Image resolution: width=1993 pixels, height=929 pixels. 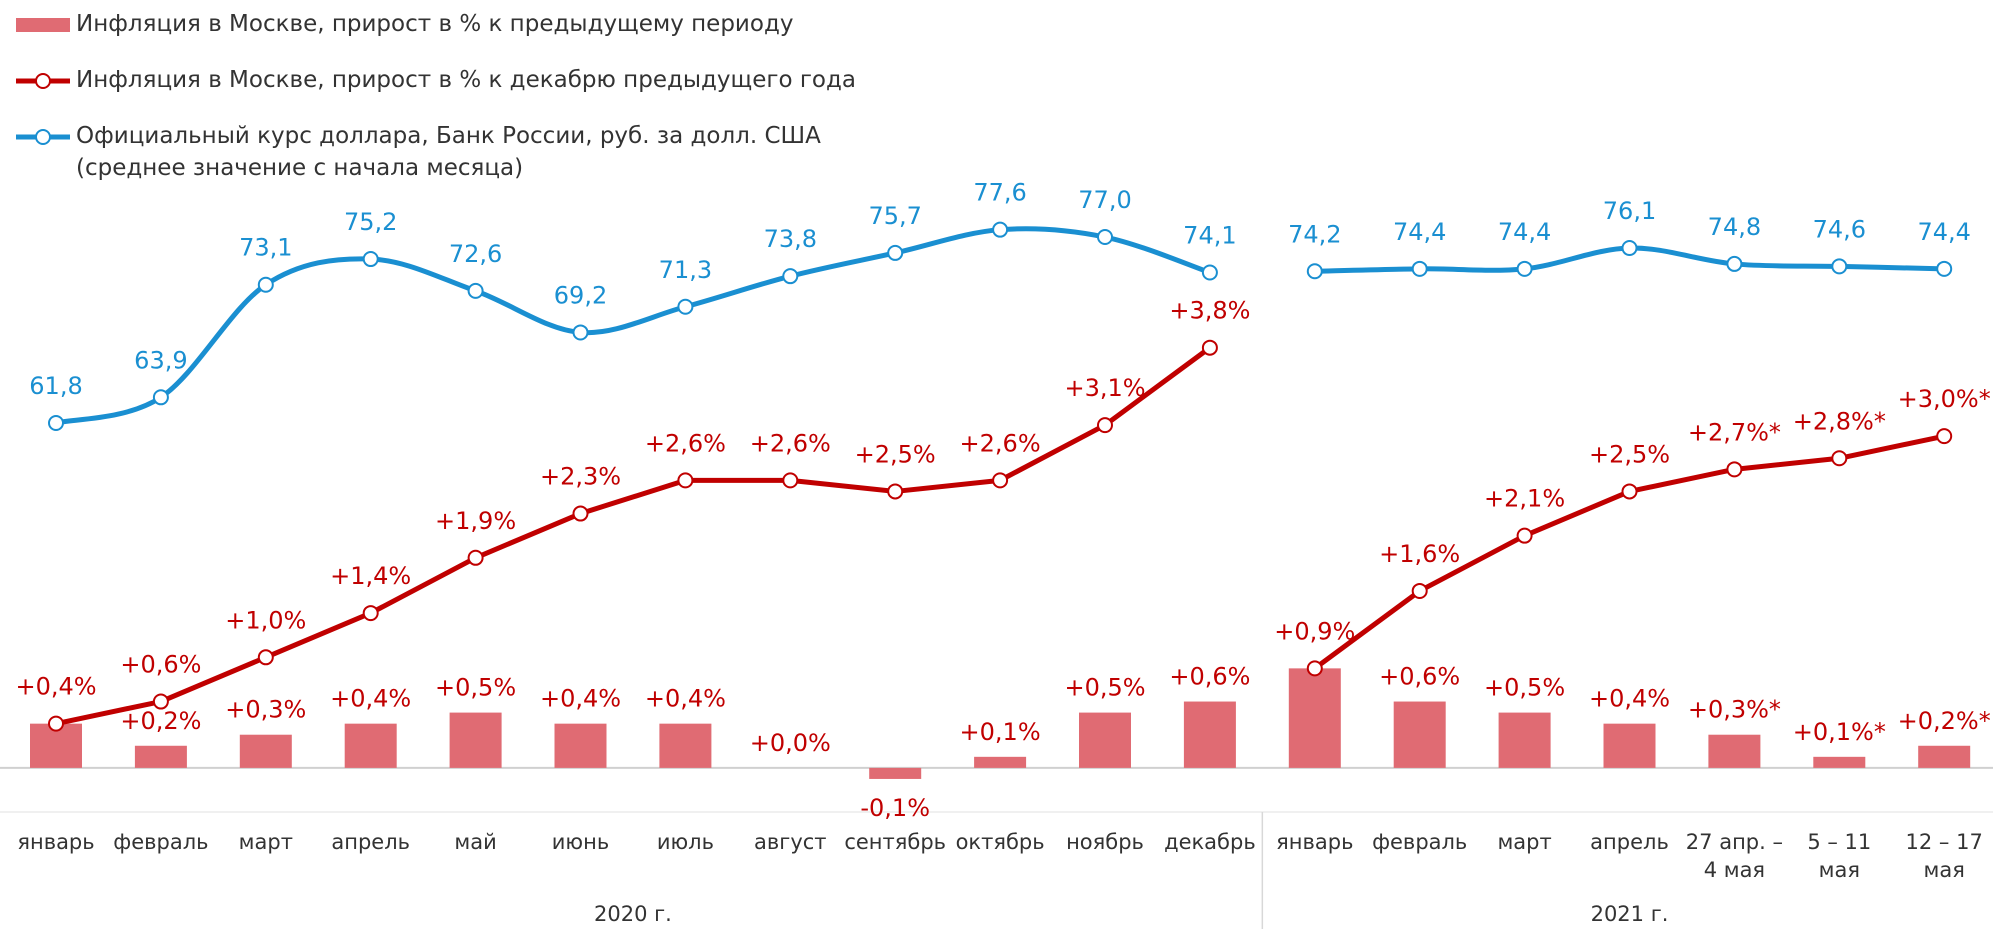 What do you see at coordinates (1419, 554) in the screenshot?
I see `line-value-label: +1,6%` at bounding box center [1419, 554].